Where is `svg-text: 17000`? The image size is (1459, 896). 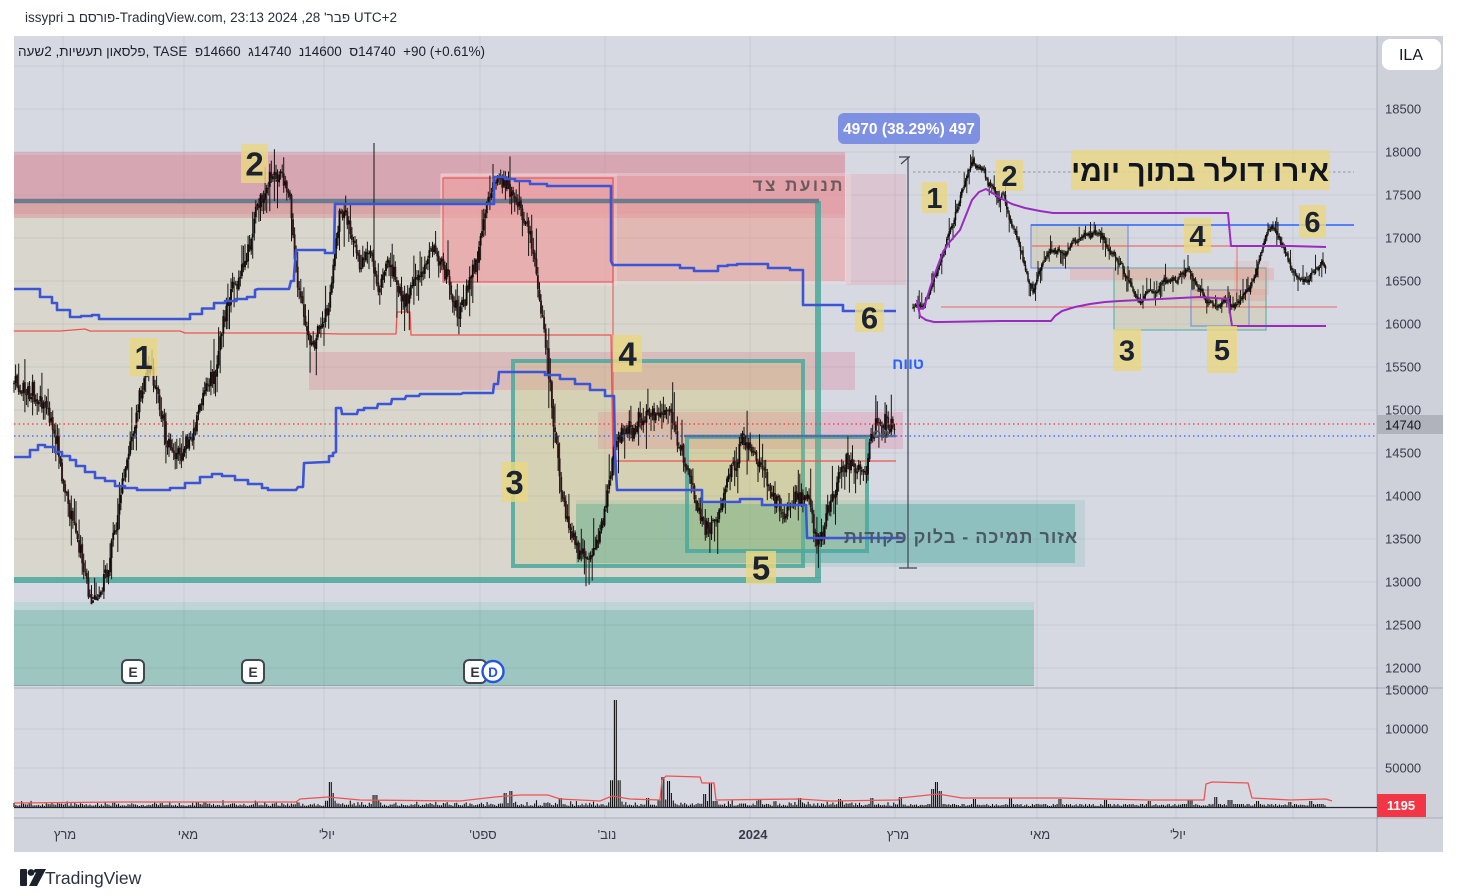 svg-text: 17000 is located at coordinates (1403, 238).